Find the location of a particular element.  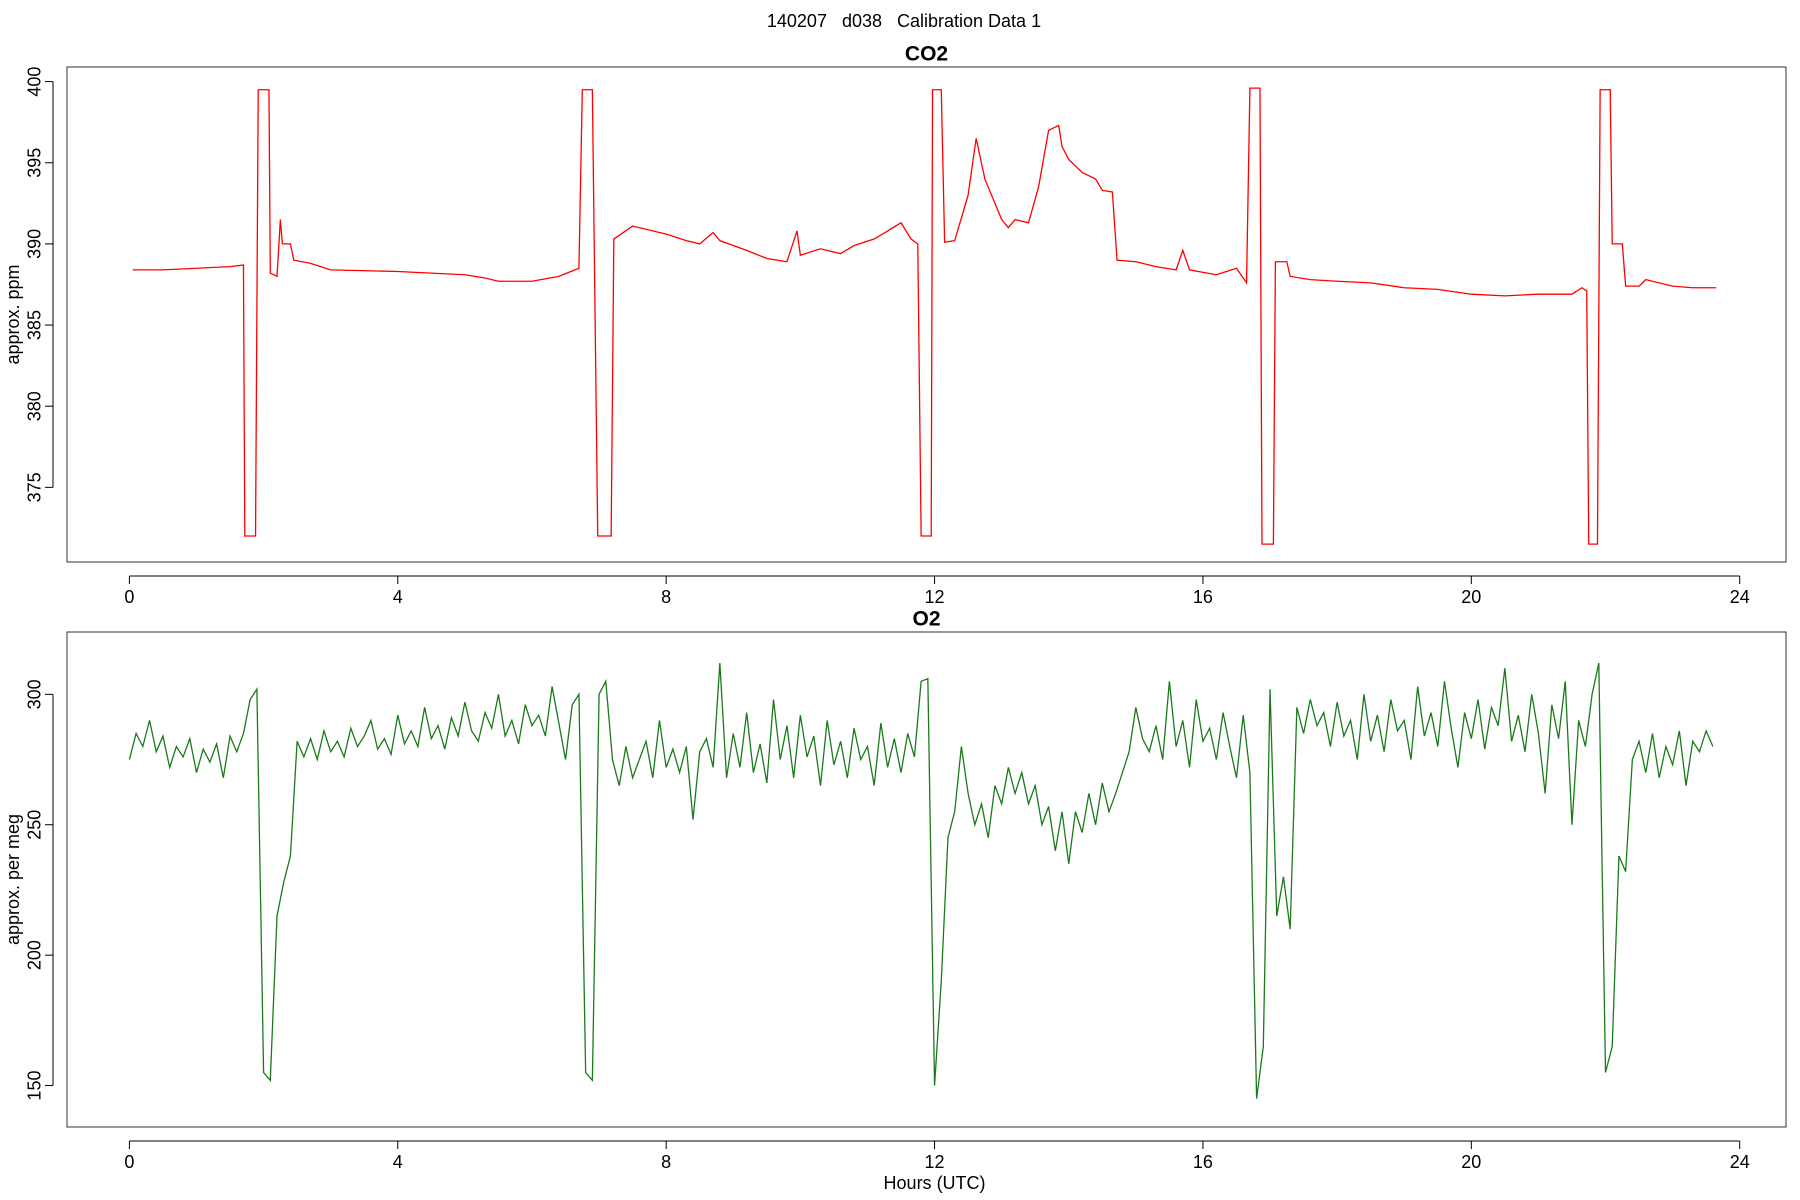

y-tick-label: 385 is located at coordinates (35, 325).